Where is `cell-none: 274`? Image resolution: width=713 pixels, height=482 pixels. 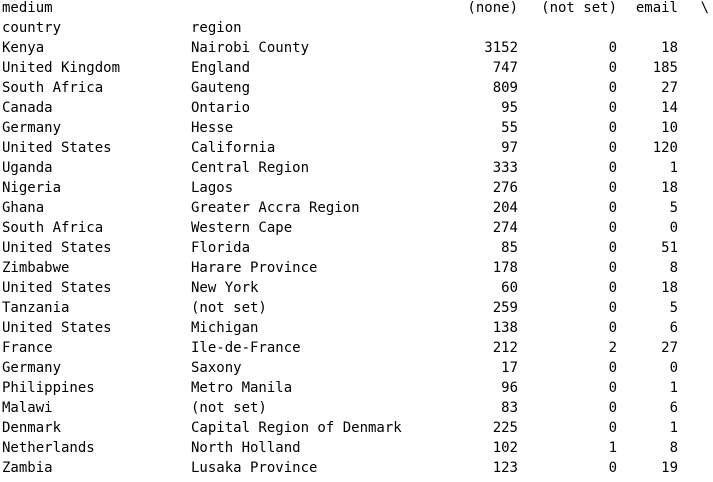 cell-none: 274 is located at coordinates (505, 228).